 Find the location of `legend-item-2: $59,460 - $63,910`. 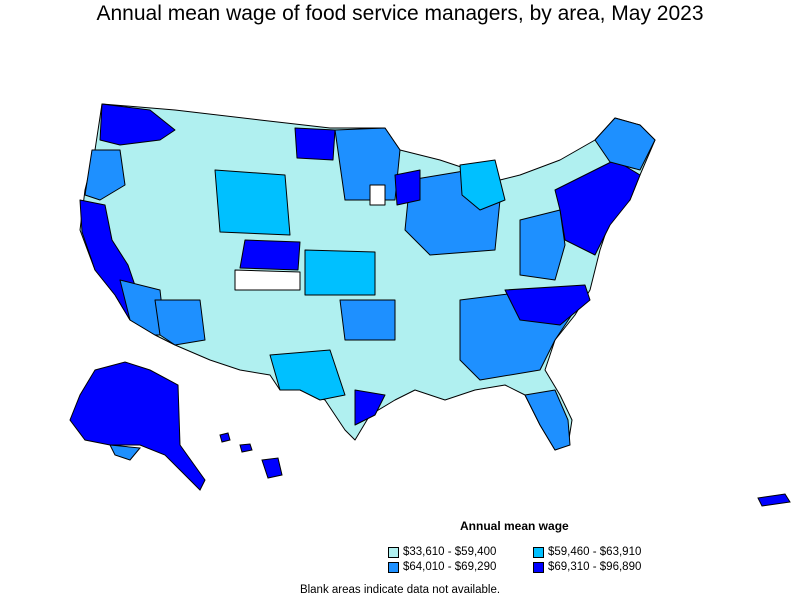

legend-item-2: $59,460 - $63,910 is located at coordinates (587, 552).